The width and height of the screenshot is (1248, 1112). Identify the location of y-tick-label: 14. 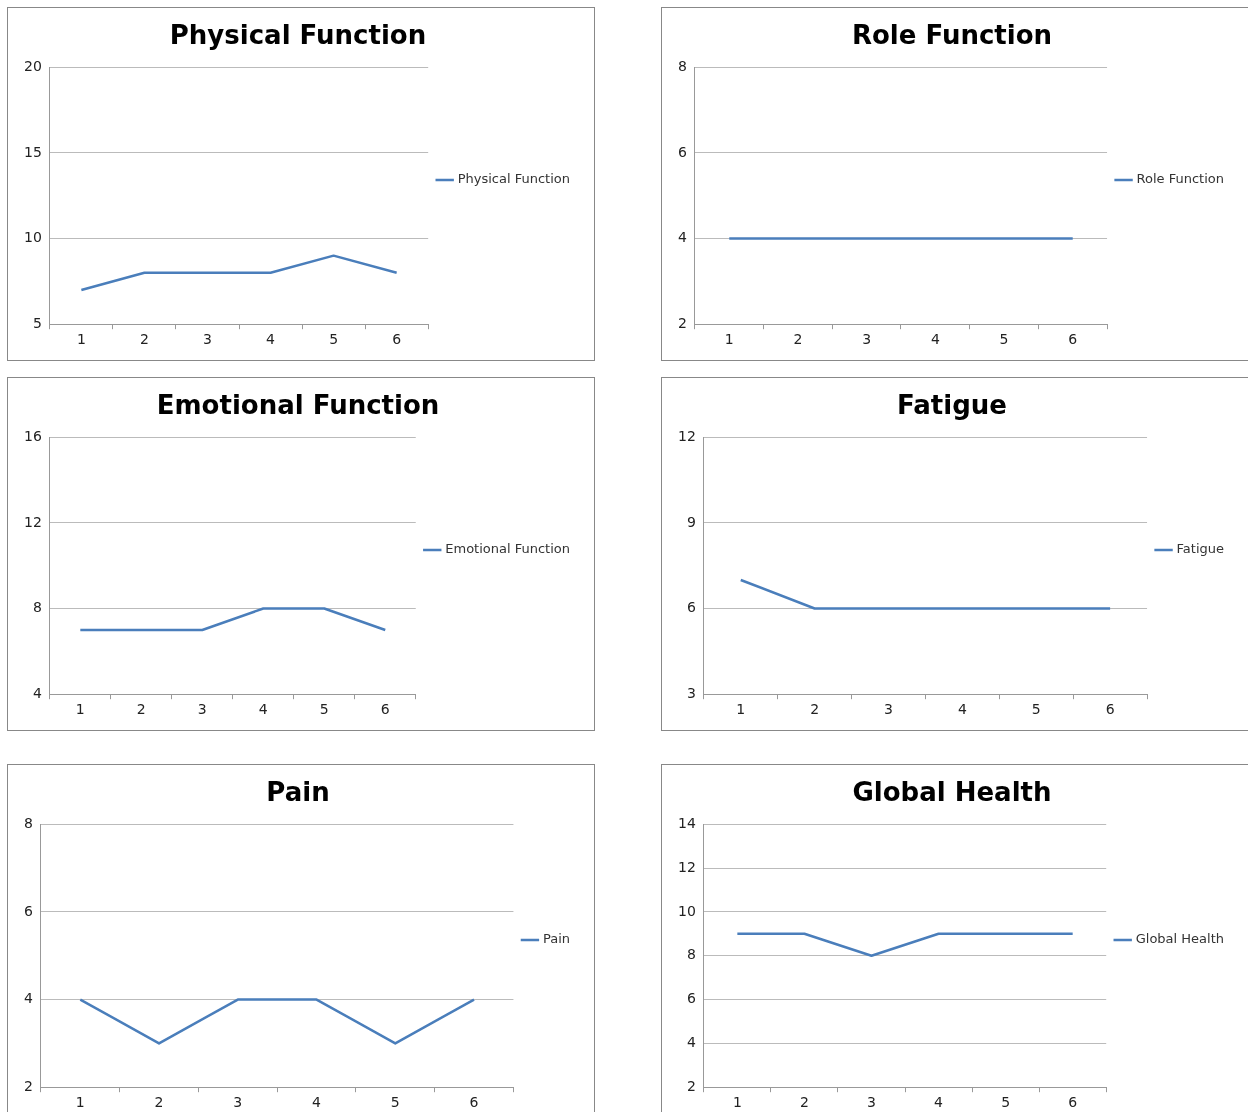
(686, 822).